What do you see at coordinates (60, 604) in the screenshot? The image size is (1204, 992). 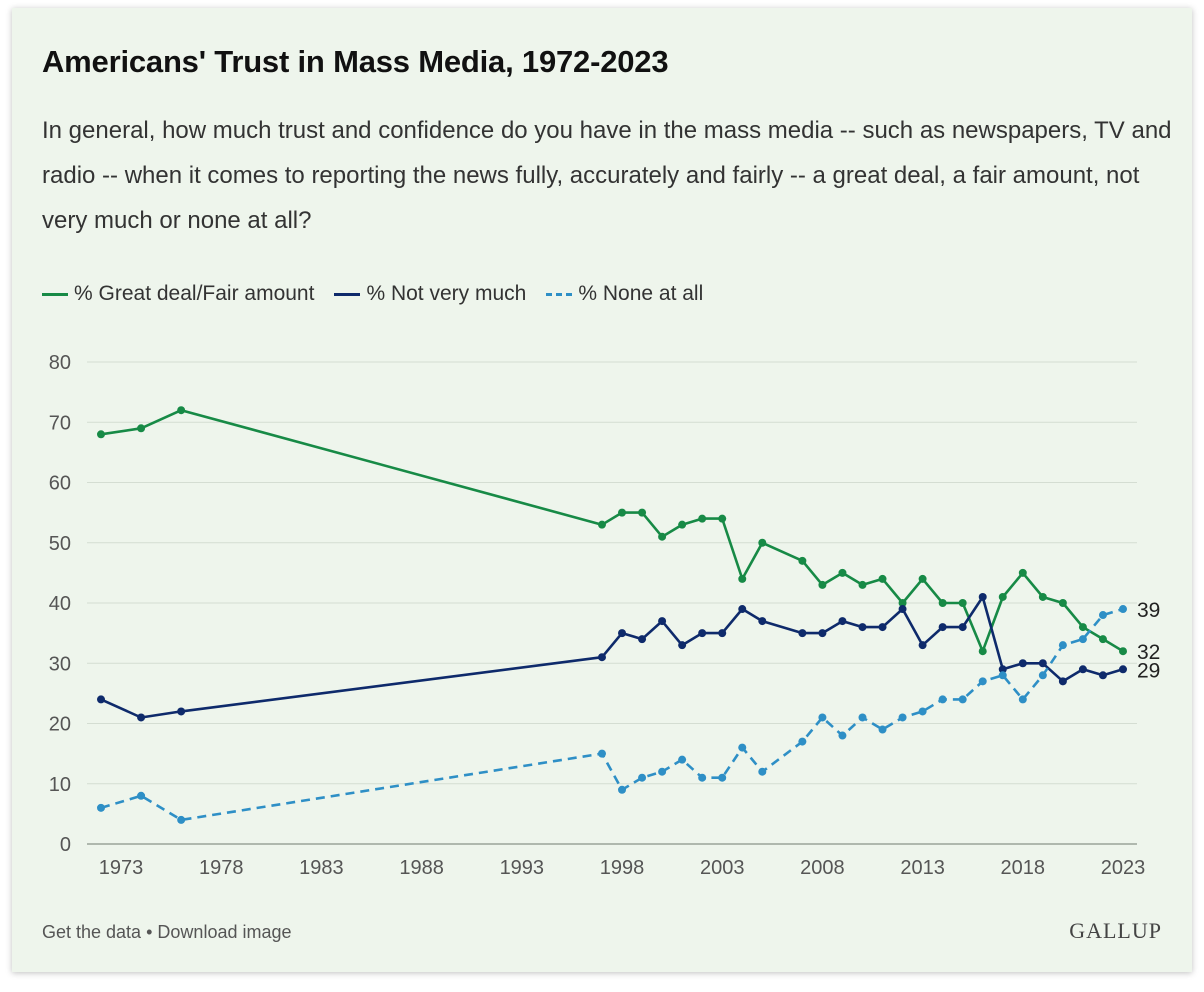 I see `y-tick-label: 40` at bounding box center [60, 604].